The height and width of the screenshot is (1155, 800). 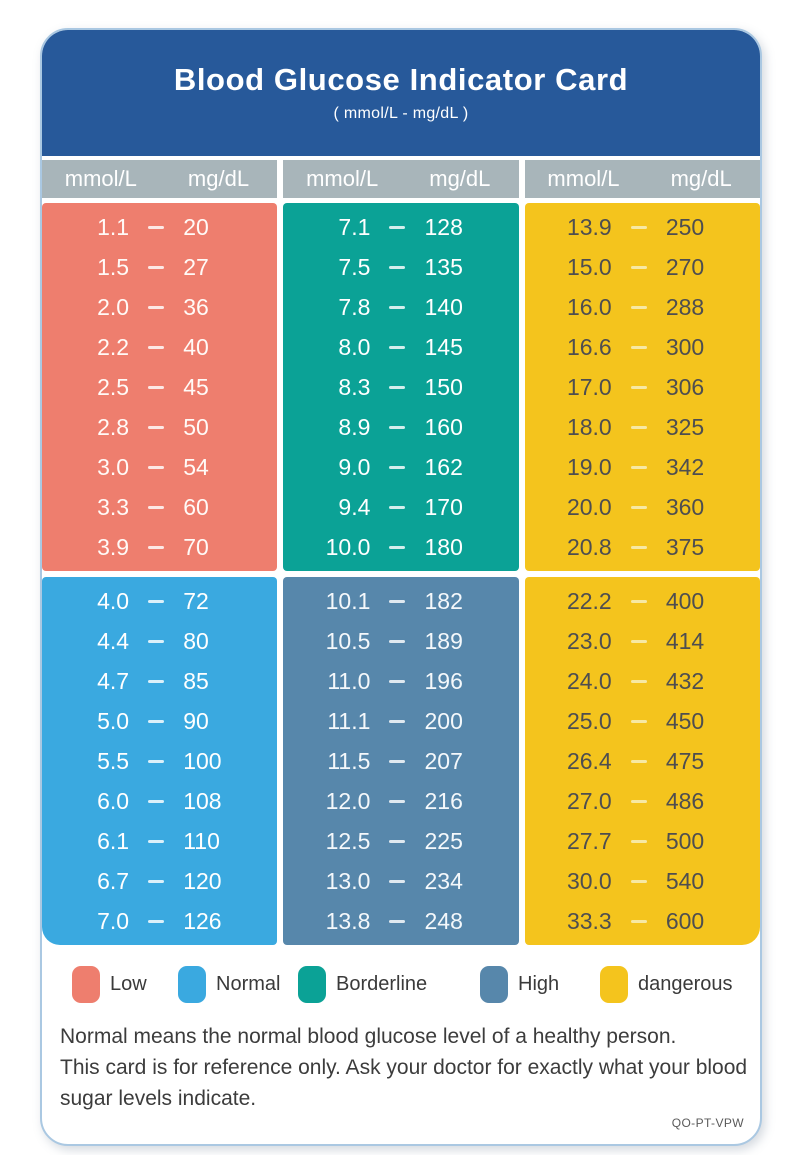 What do you see at coordinates (400, 467) in the screenshot?
I see `table-row: 9.0 162` at bounding box center [400, 467].